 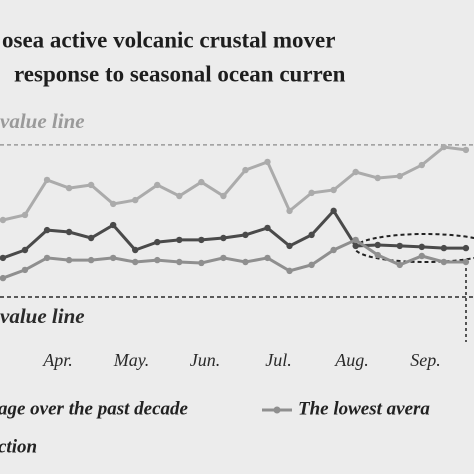 I want to click on x-tick-label: May., so click(x=131, y=360).